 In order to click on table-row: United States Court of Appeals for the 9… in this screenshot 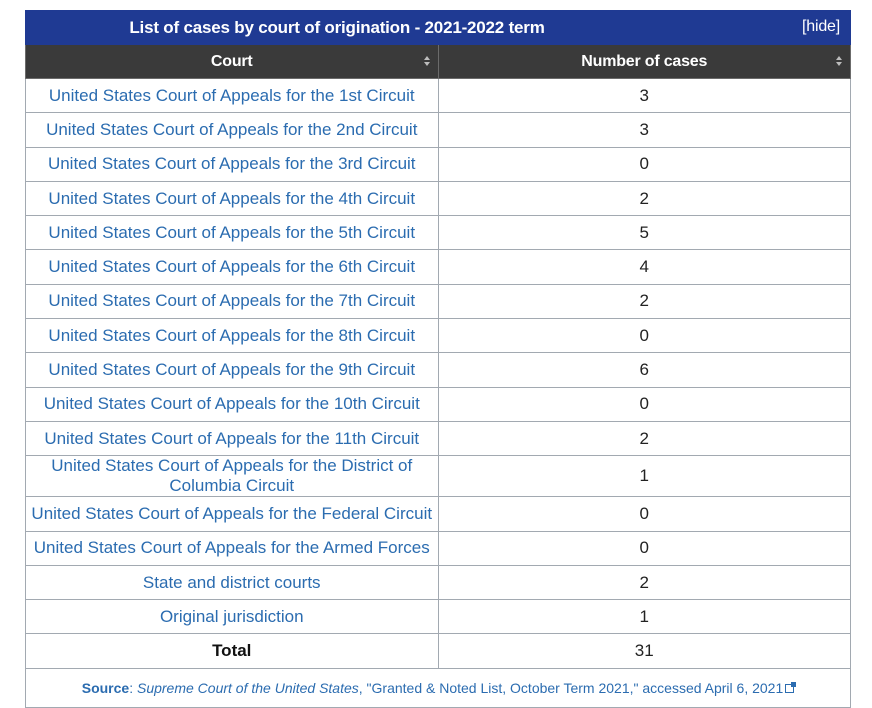, I will do `click(438, 370)`.